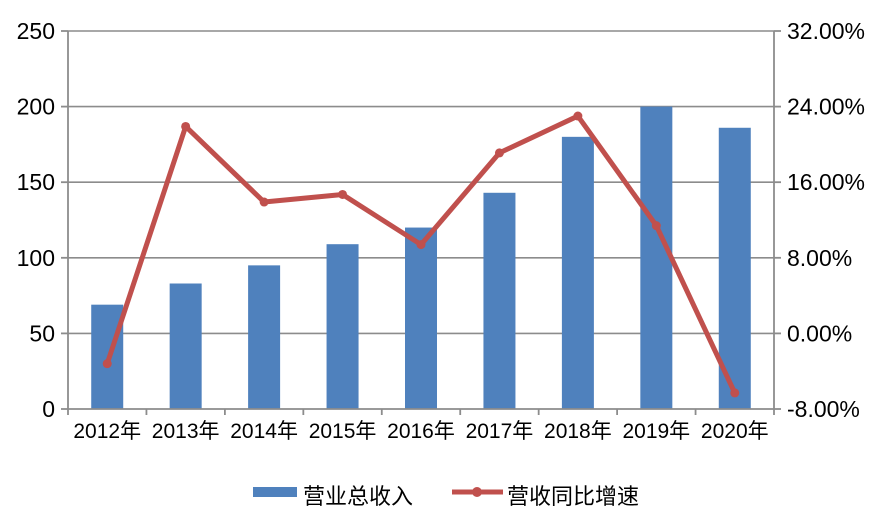  Describe the element at coordinates (477, 492) in the screenshot. I see `legend-line-marker-icon` at that location.